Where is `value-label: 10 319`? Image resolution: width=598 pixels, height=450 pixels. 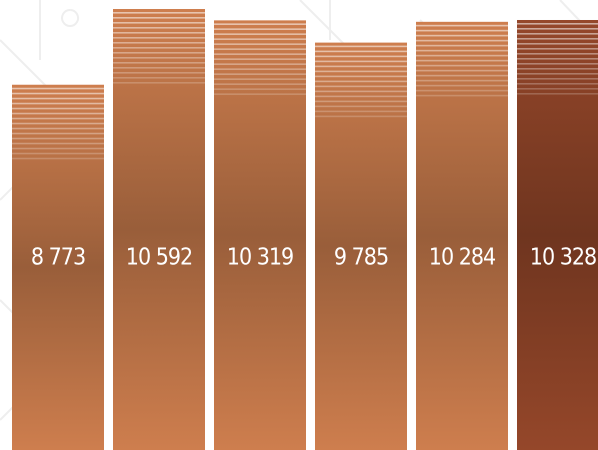
value-label: 10 319 is located at coordinates (260, 258).